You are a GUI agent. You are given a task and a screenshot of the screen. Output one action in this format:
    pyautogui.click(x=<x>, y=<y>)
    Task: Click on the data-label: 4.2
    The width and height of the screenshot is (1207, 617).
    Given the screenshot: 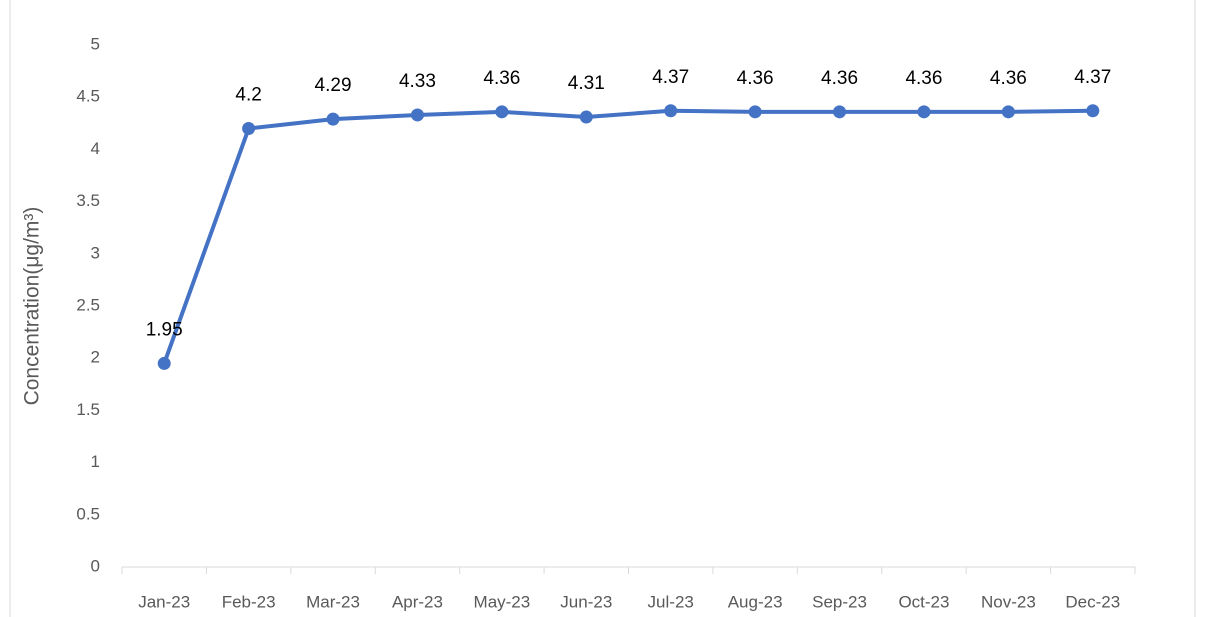 What is the action you would take?
    pyautogui.click(x=248, y=95)
    